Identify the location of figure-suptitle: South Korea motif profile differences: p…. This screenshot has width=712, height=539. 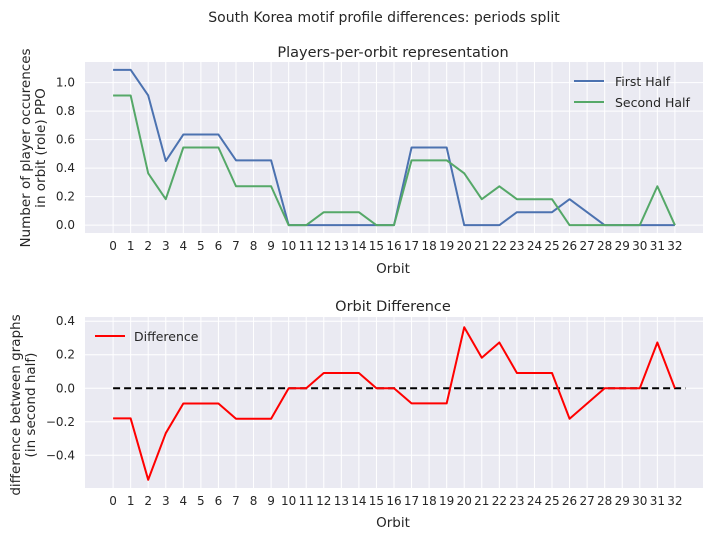
(384, 18).